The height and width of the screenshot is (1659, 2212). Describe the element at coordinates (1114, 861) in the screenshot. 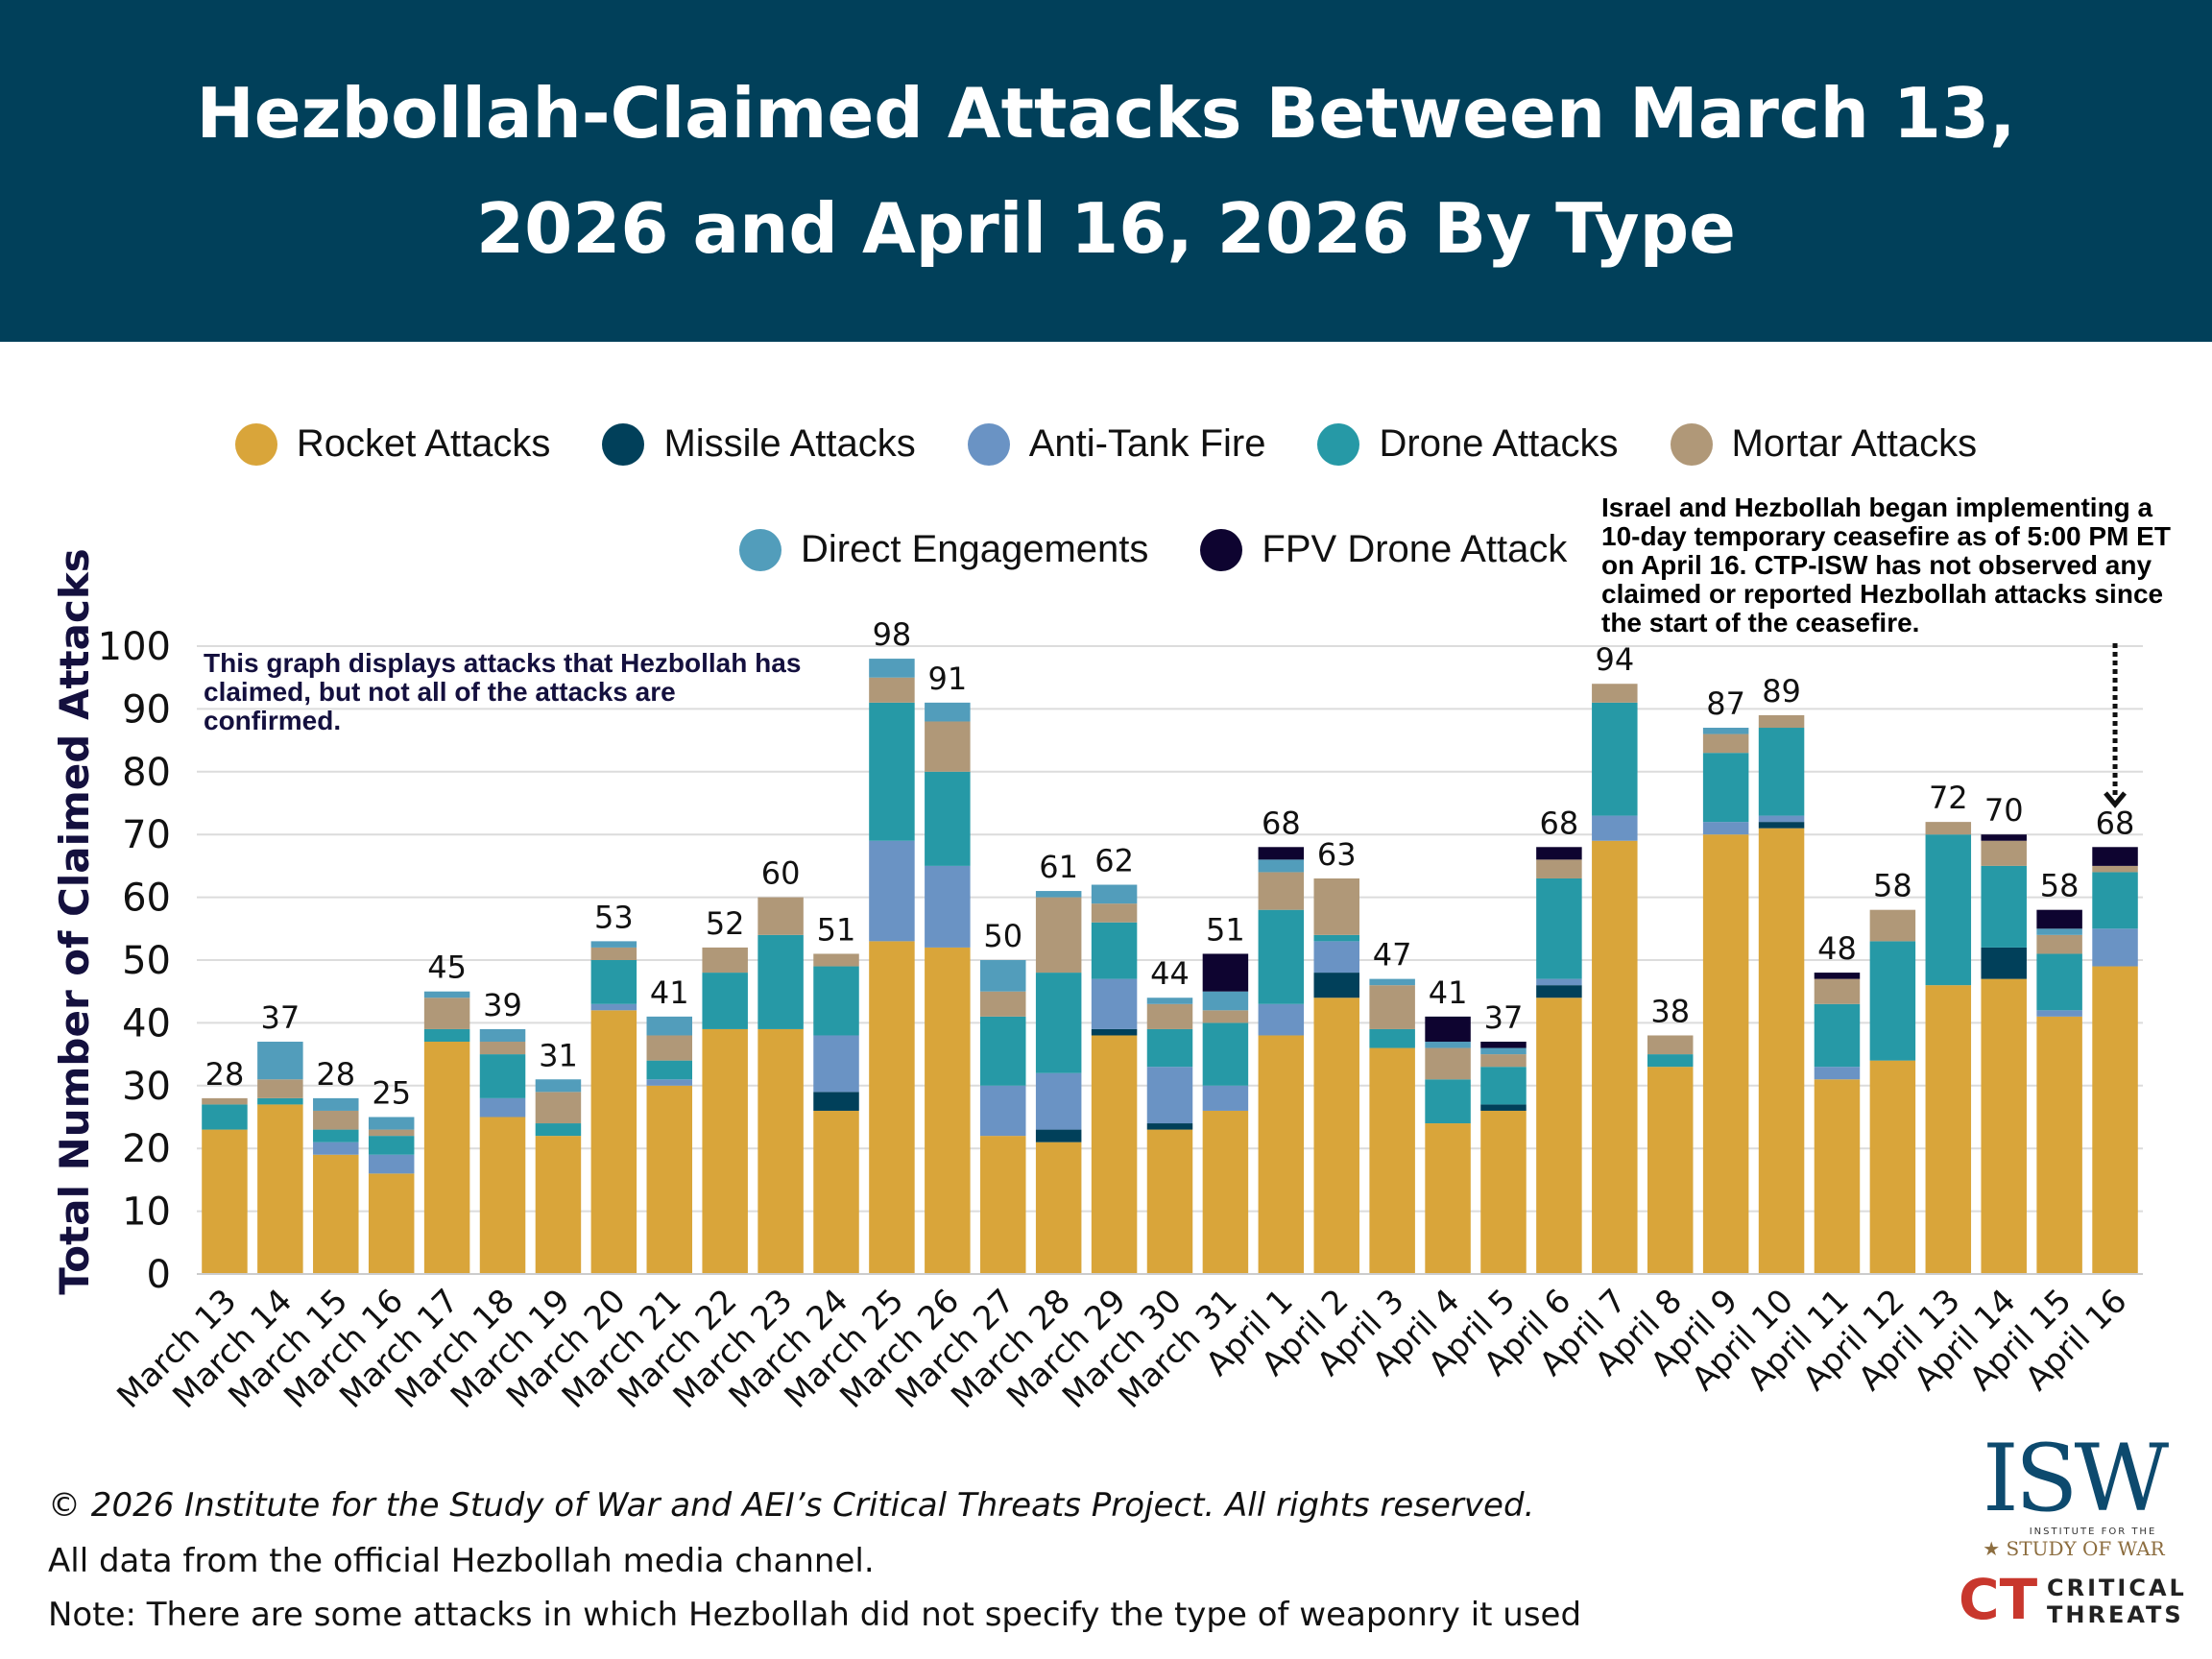

I see `total-label: 62` at that location.